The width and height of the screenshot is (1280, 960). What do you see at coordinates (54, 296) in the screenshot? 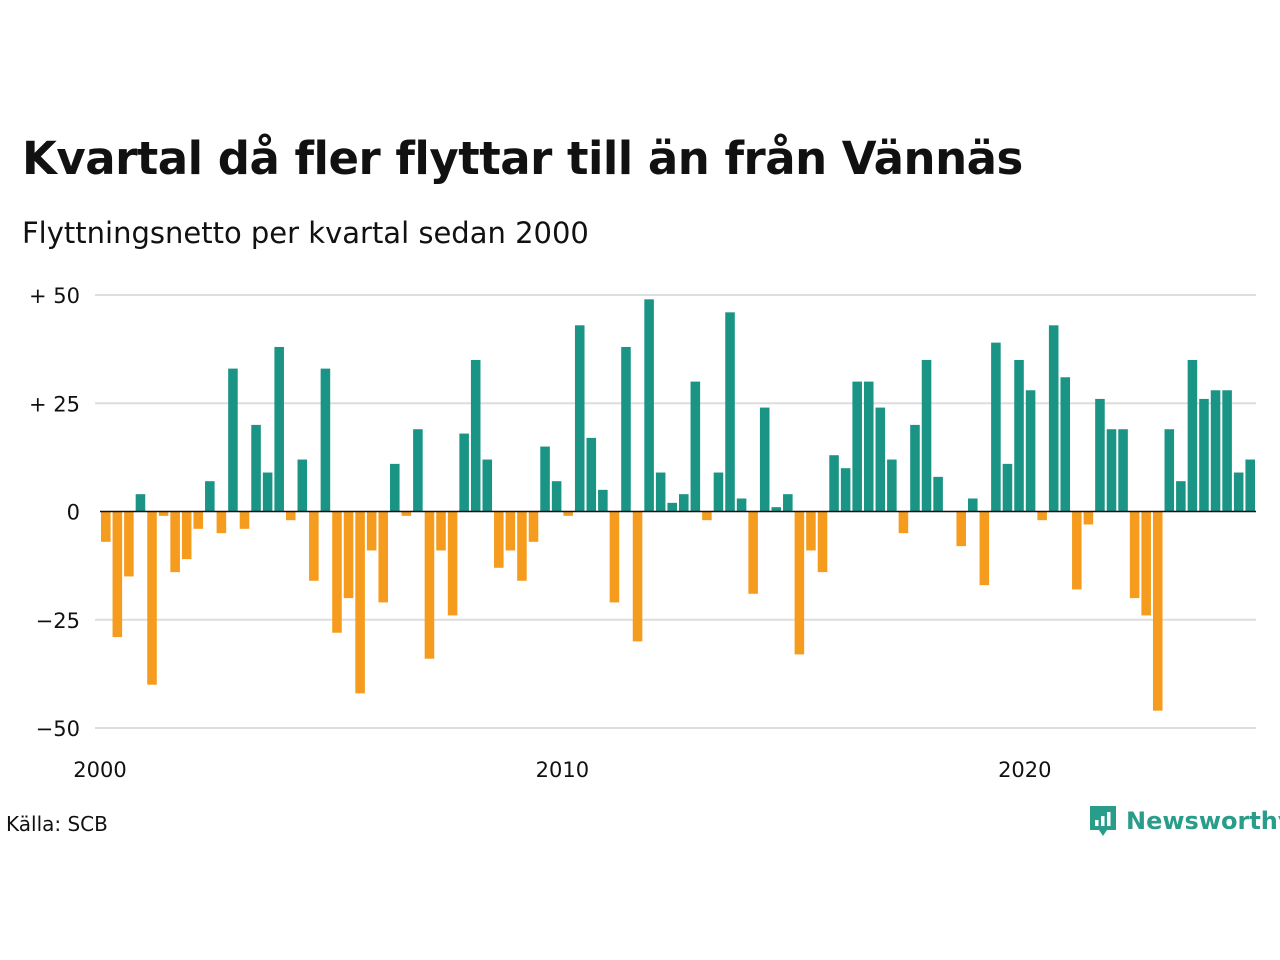
I see `y-tick-label: + 50` at bounding box center [54, 296].